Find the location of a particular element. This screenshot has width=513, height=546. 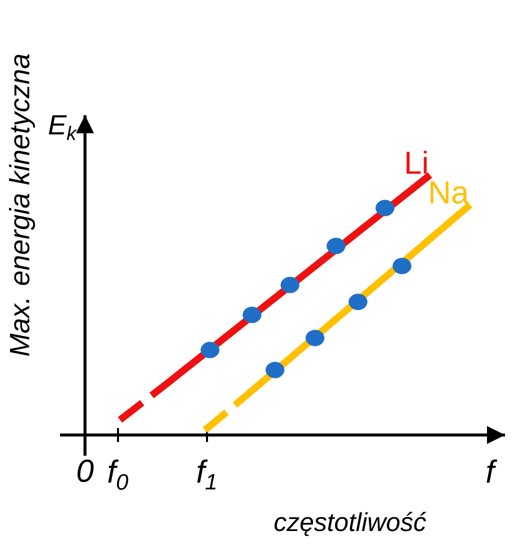

x-tick-label: f$_{1}$ is located at coordinates (206, 475).